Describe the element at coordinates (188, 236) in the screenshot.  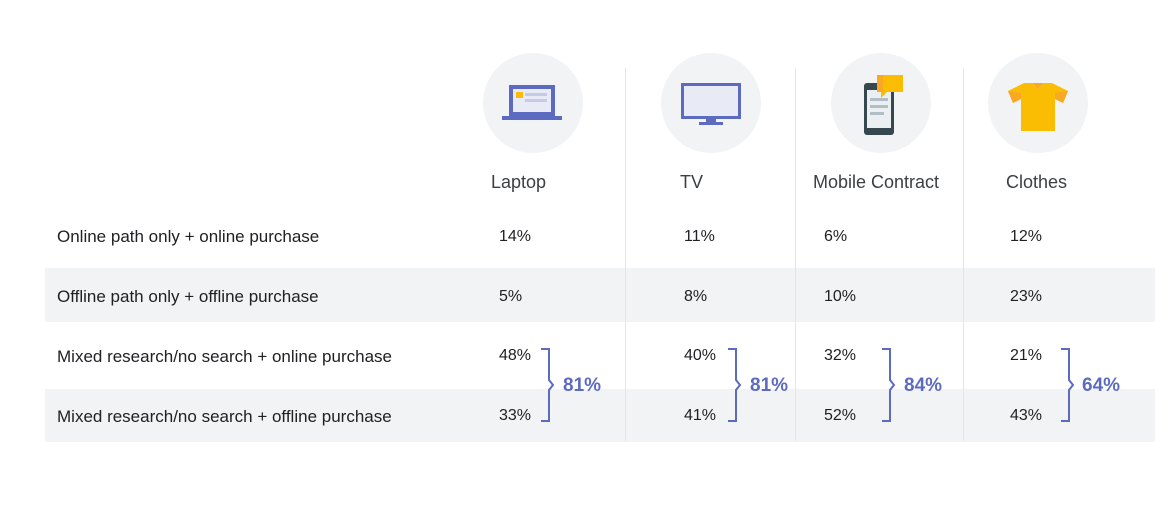
I see `row-label-online-path: Online path only + online purchase` at that location.